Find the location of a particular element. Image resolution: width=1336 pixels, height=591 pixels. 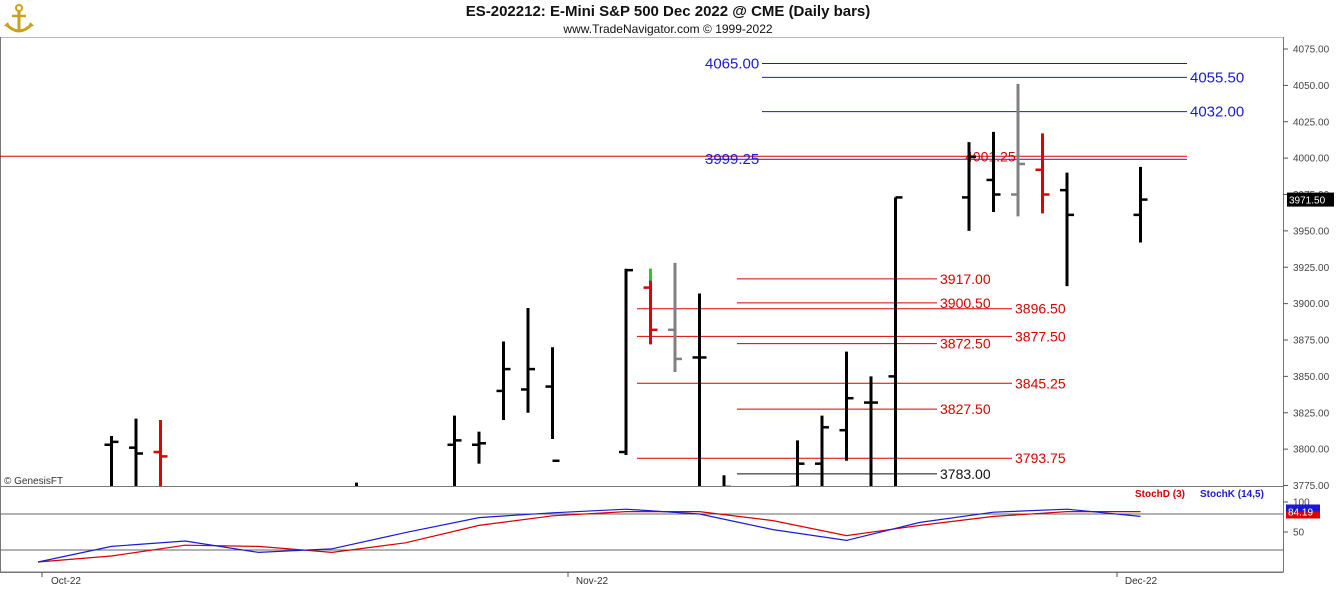

level-label: 4001.25 is located at coordinates (990, 156).